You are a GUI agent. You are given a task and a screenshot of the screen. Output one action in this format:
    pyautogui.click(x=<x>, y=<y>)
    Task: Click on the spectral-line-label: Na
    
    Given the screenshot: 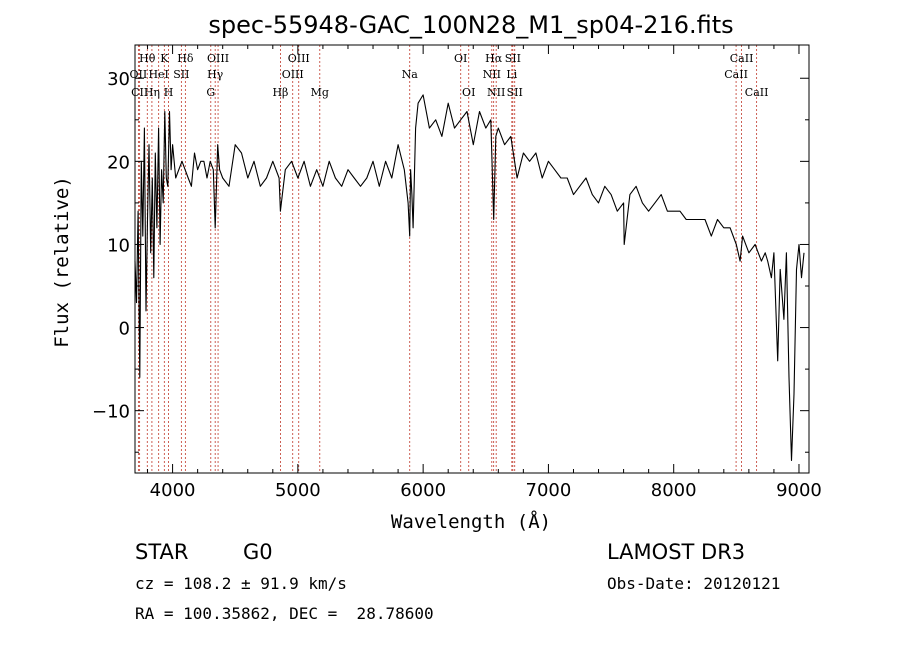 What is the action you would take?
    pyautogui.click(x=410, y=74)
    